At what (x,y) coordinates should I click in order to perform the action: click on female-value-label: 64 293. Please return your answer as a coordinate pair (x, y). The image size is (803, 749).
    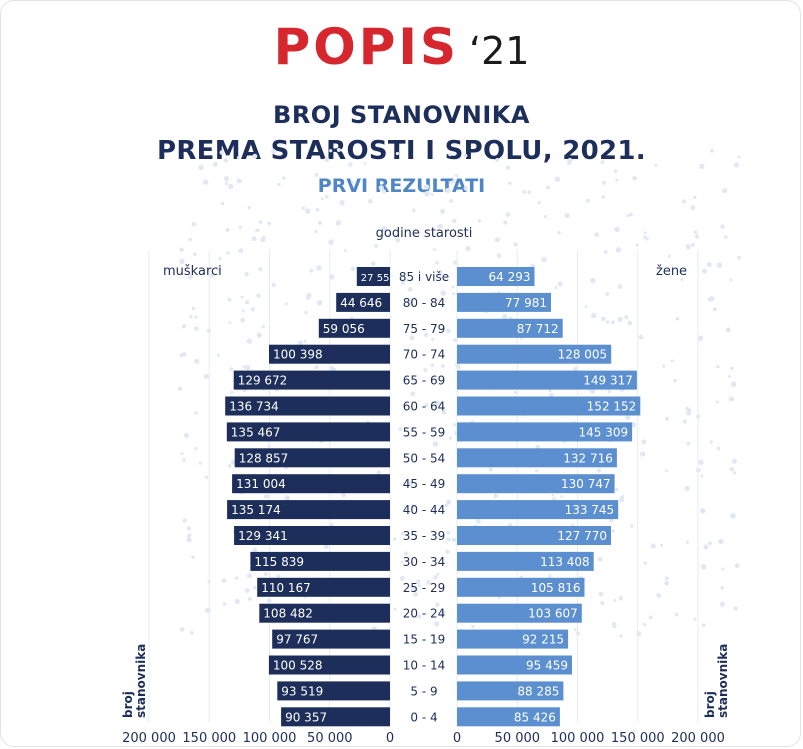
    Looking at the image, I should click on (510, 277).